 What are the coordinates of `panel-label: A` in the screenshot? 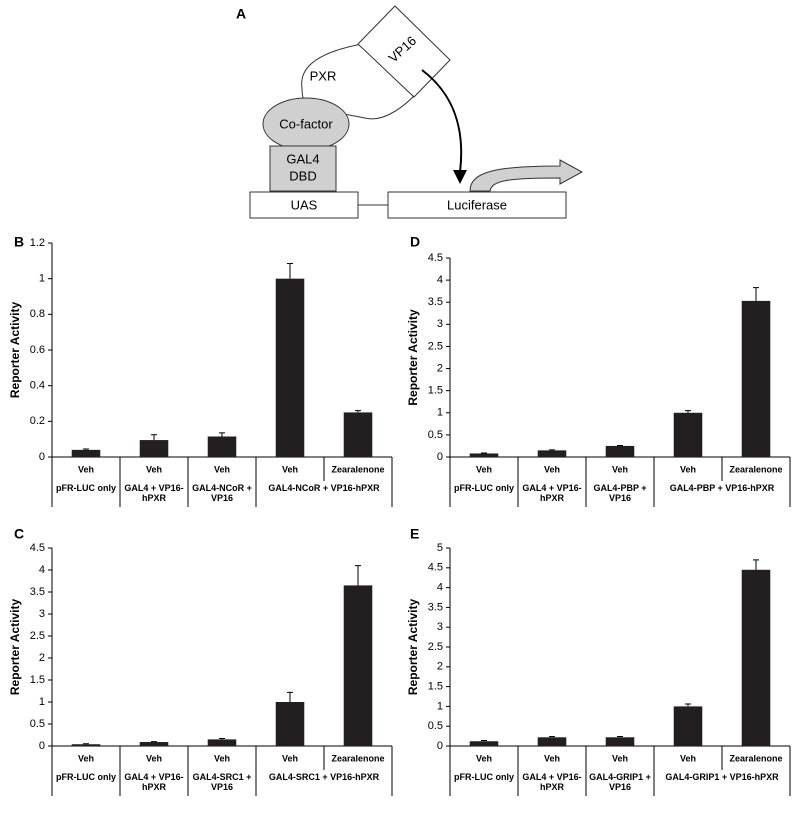 It's located at (241, 14).